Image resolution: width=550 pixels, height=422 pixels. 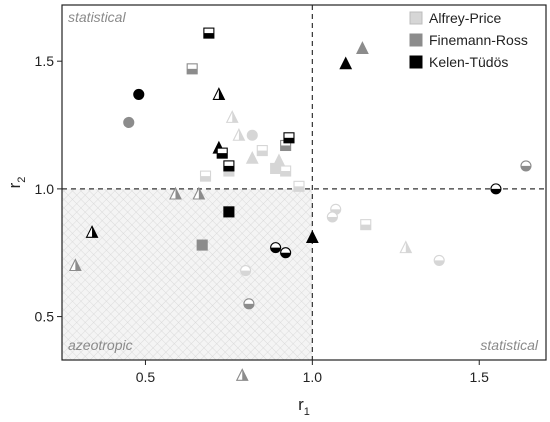 I want to click on y-axis-title-sub: 2, so click(x=22, y=180).